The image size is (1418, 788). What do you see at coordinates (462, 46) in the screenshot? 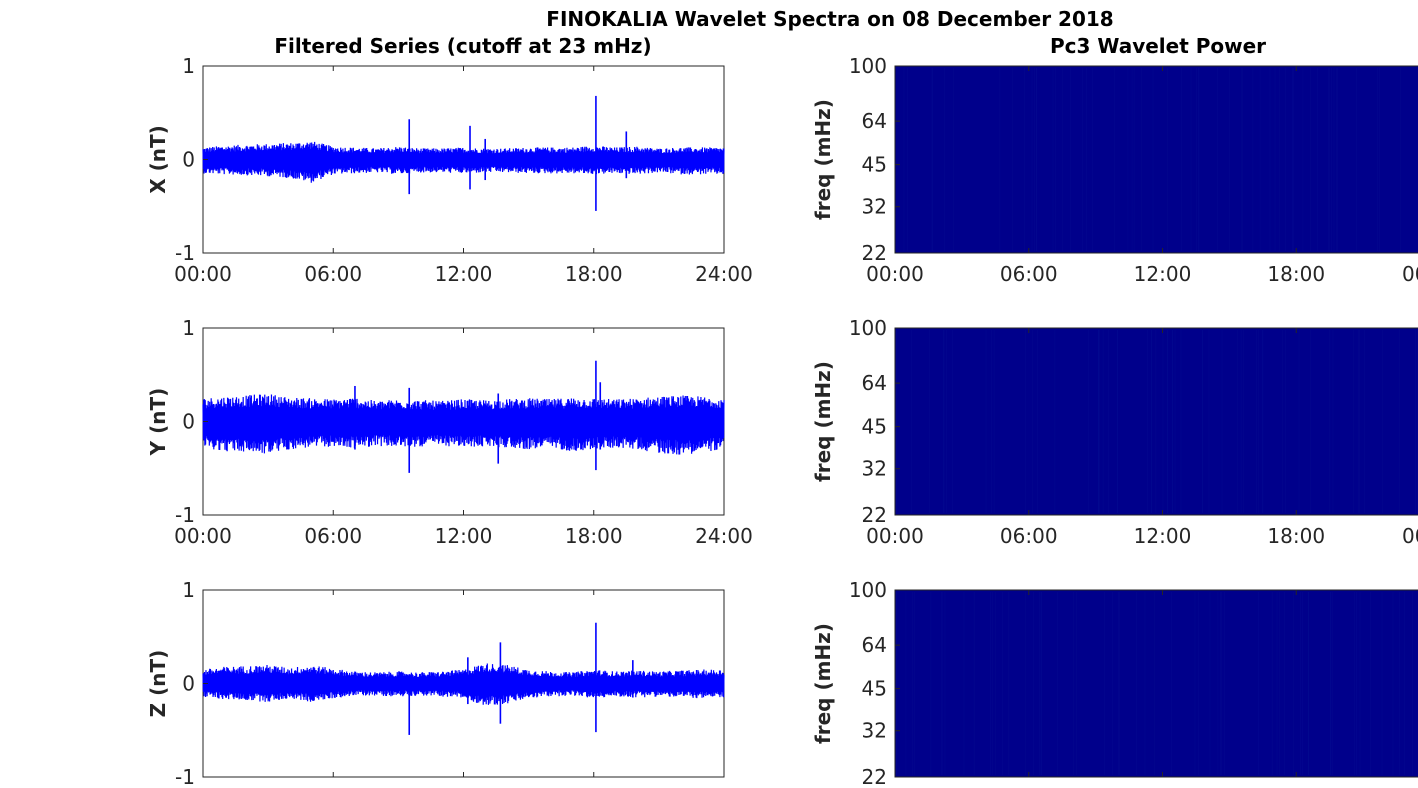
I see `left-column-title: Filtered Series (cutoff at 23 mHz)` at bounding box center [462, 46].